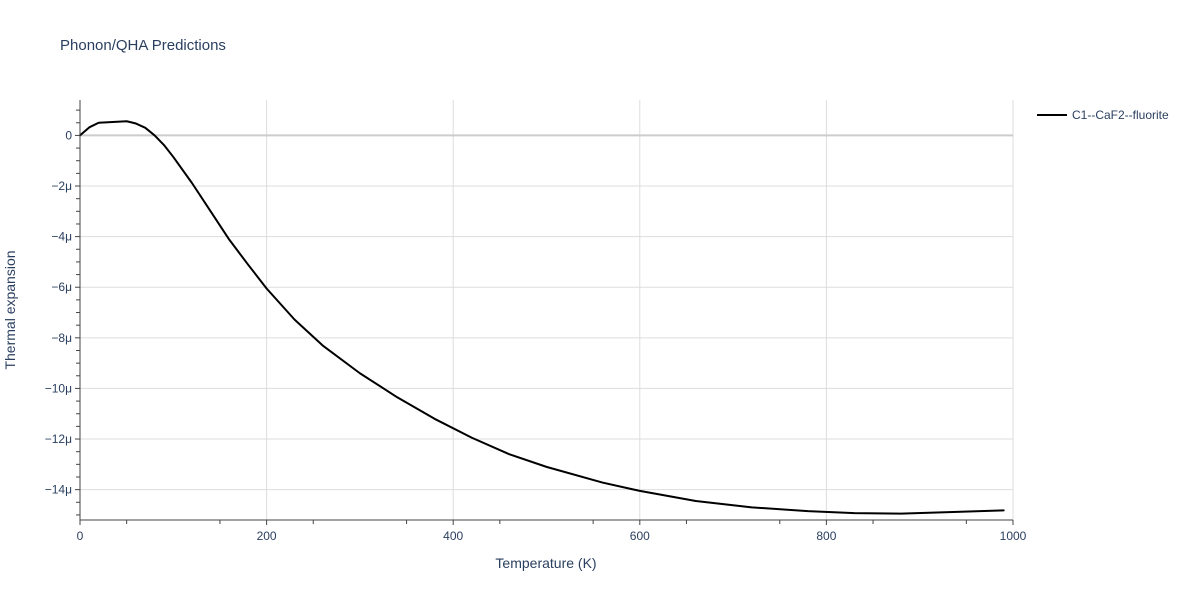 The image size is (1200, 600). What do you see at coordinates (453, 536) in the screenshot?
I see `x-tick-label: 400` at bounding box center [453, 536].